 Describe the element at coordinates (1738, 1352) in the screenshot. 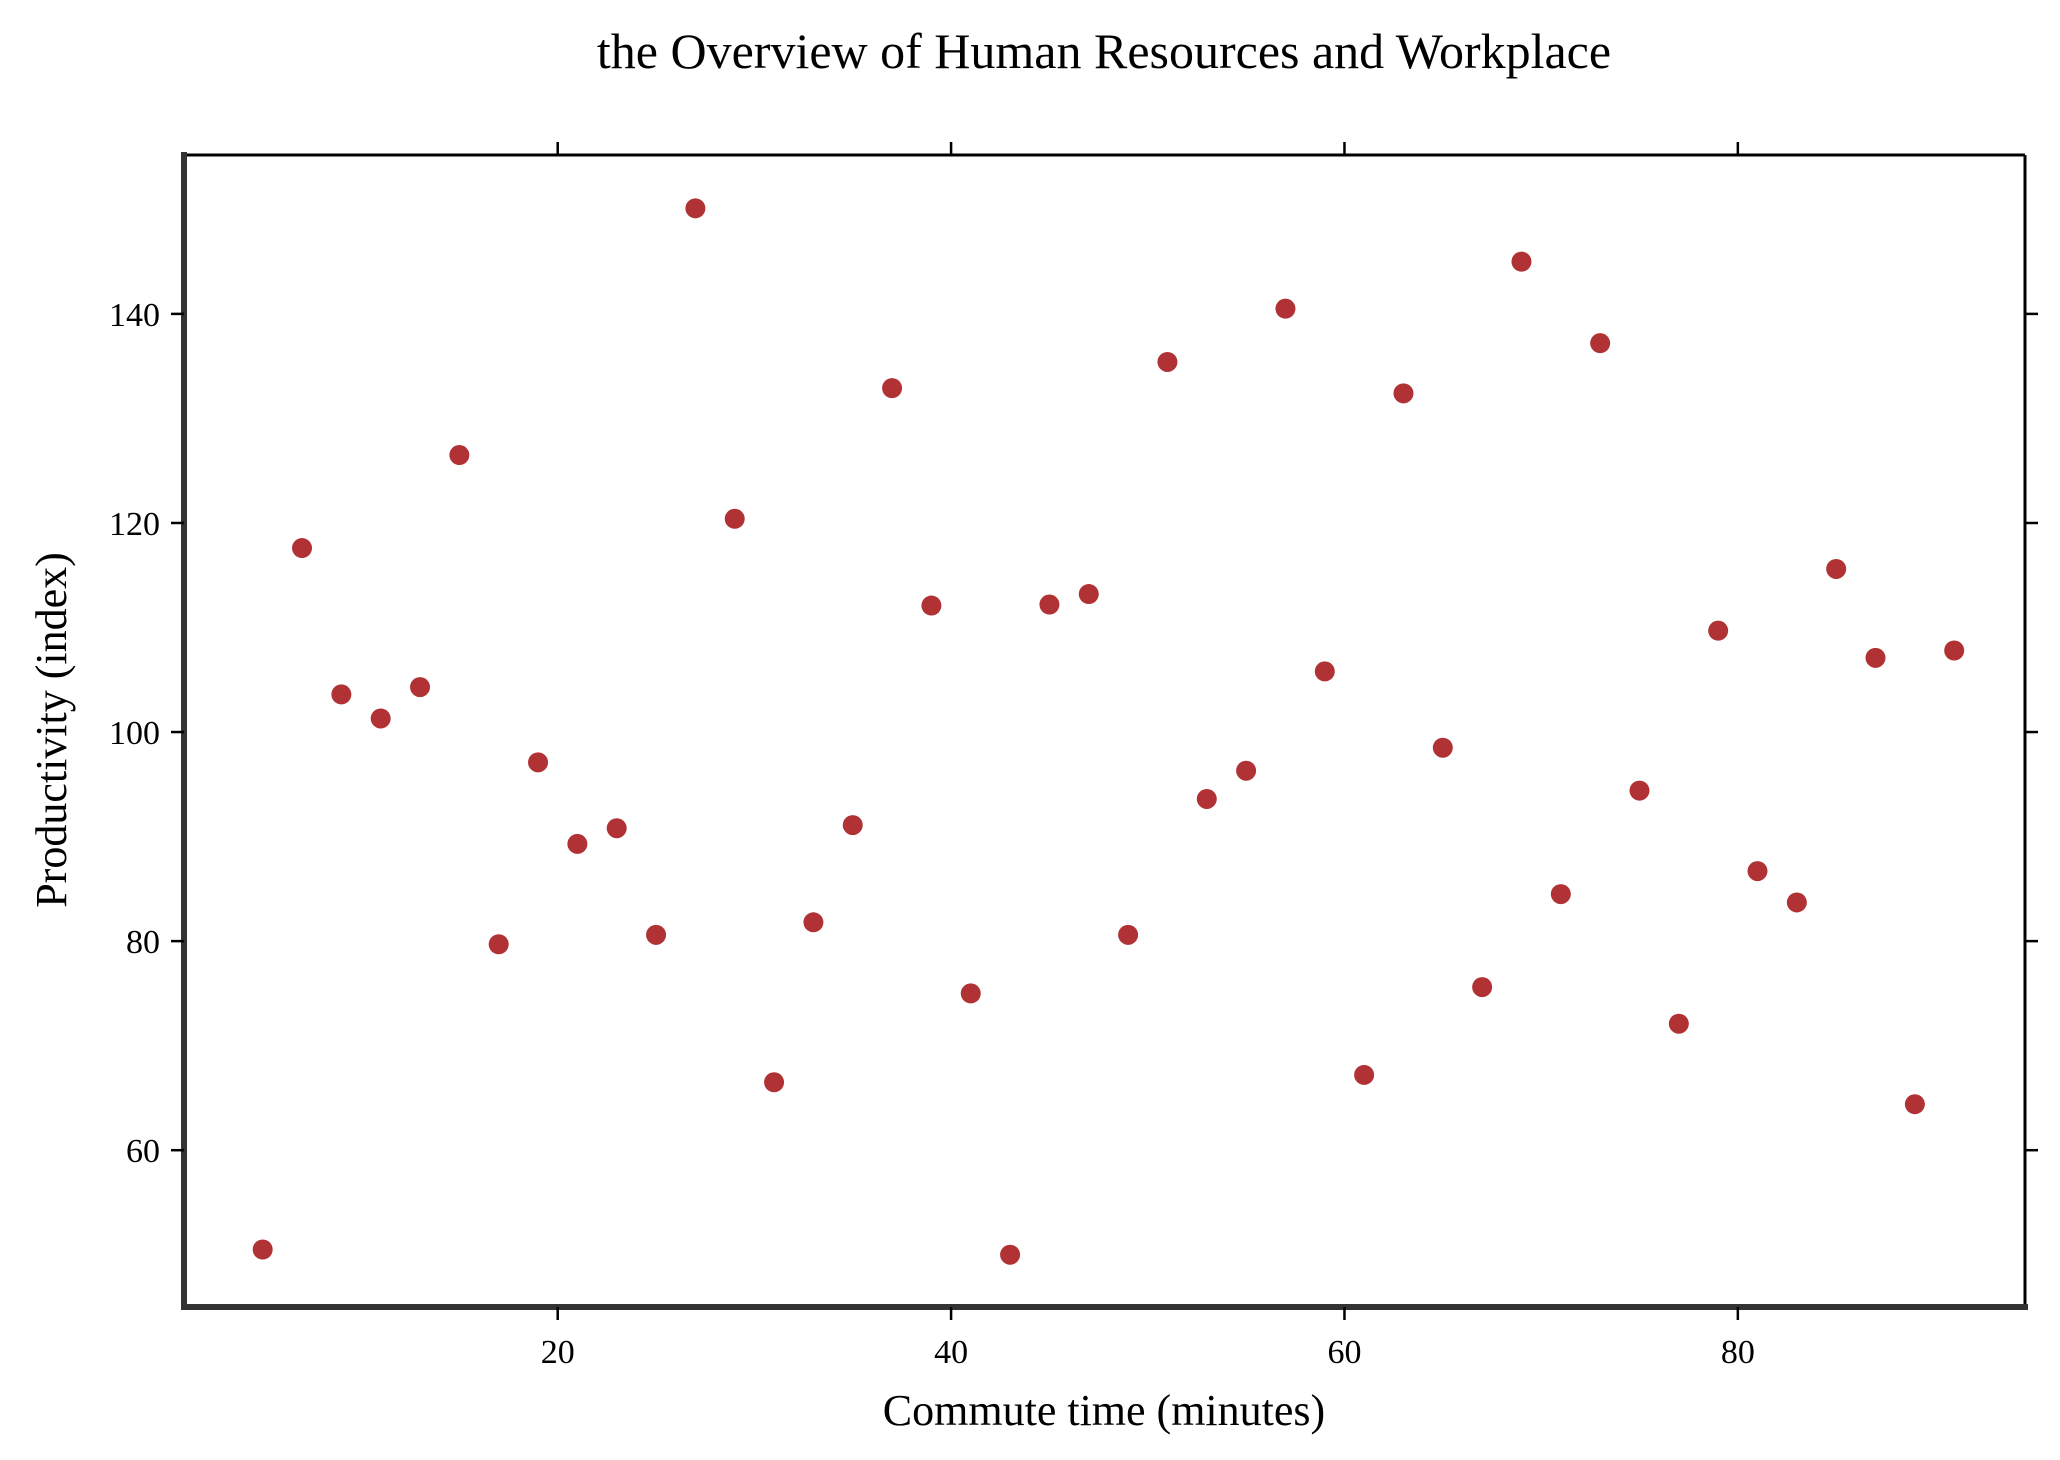

I see `x-tick-label: 80` at that location.